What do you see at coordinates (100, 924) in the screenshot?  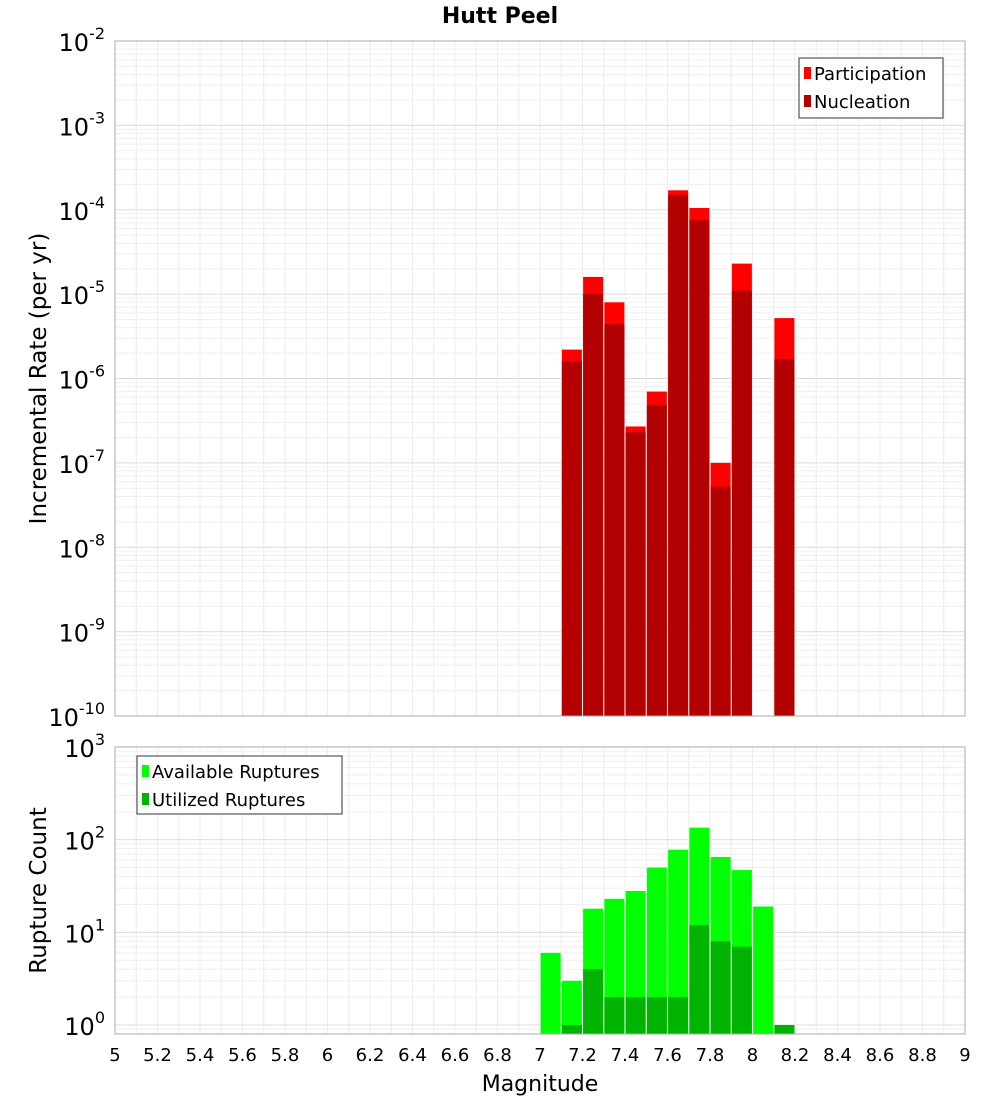 I see `y-tick-exponent: 1` at bounding box center [100, 924].